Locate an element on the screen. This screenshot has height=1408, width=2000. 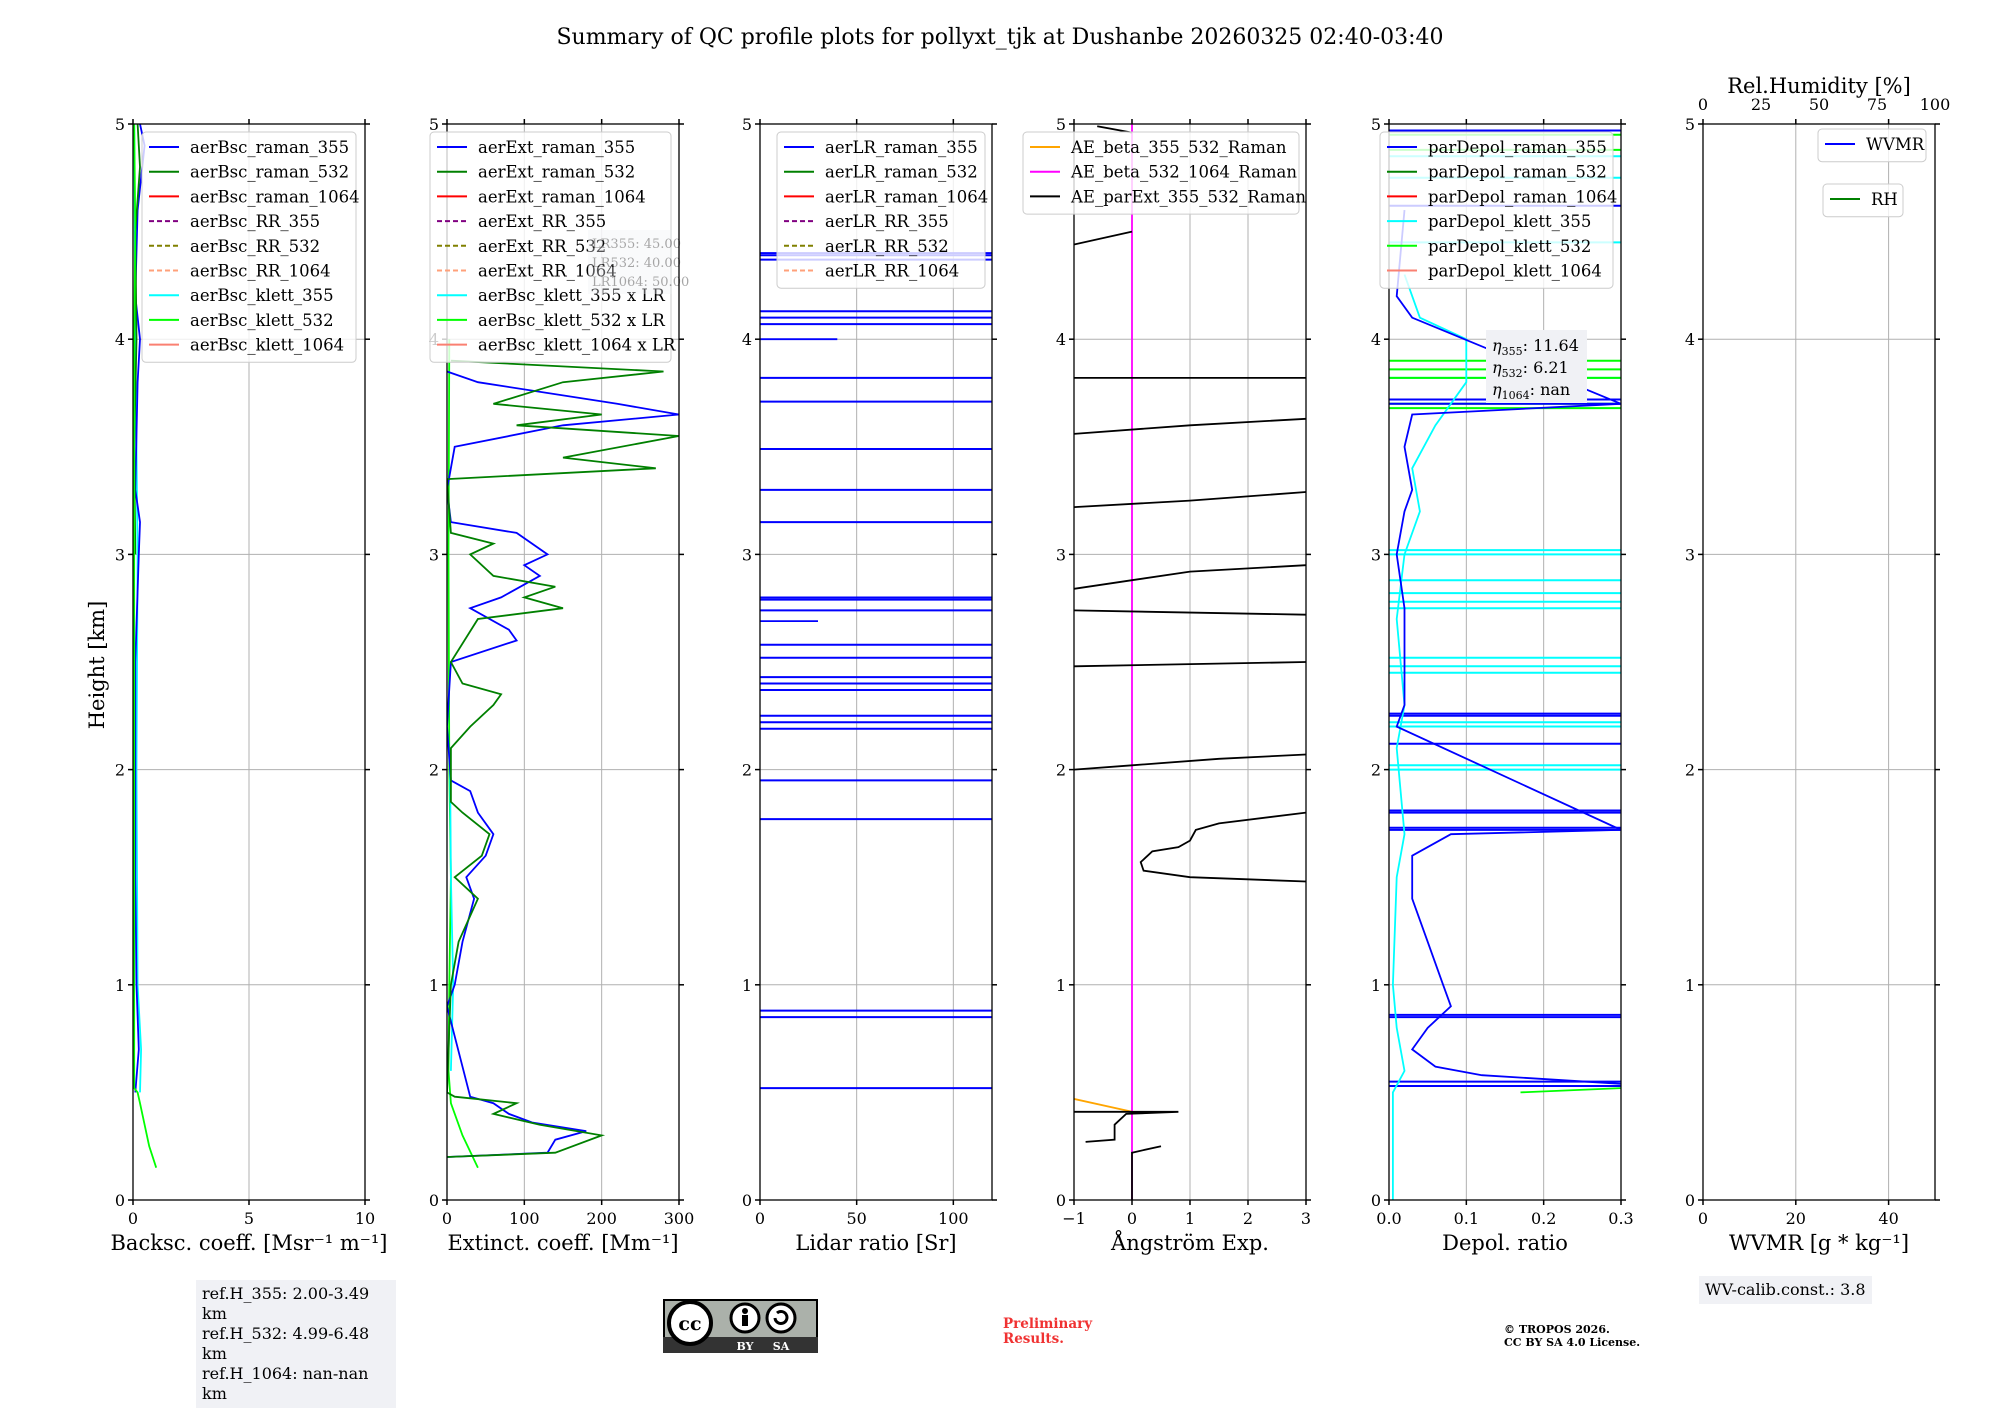
preliminary-line-1: Preliminary is located at coordinates (1048, 1324).